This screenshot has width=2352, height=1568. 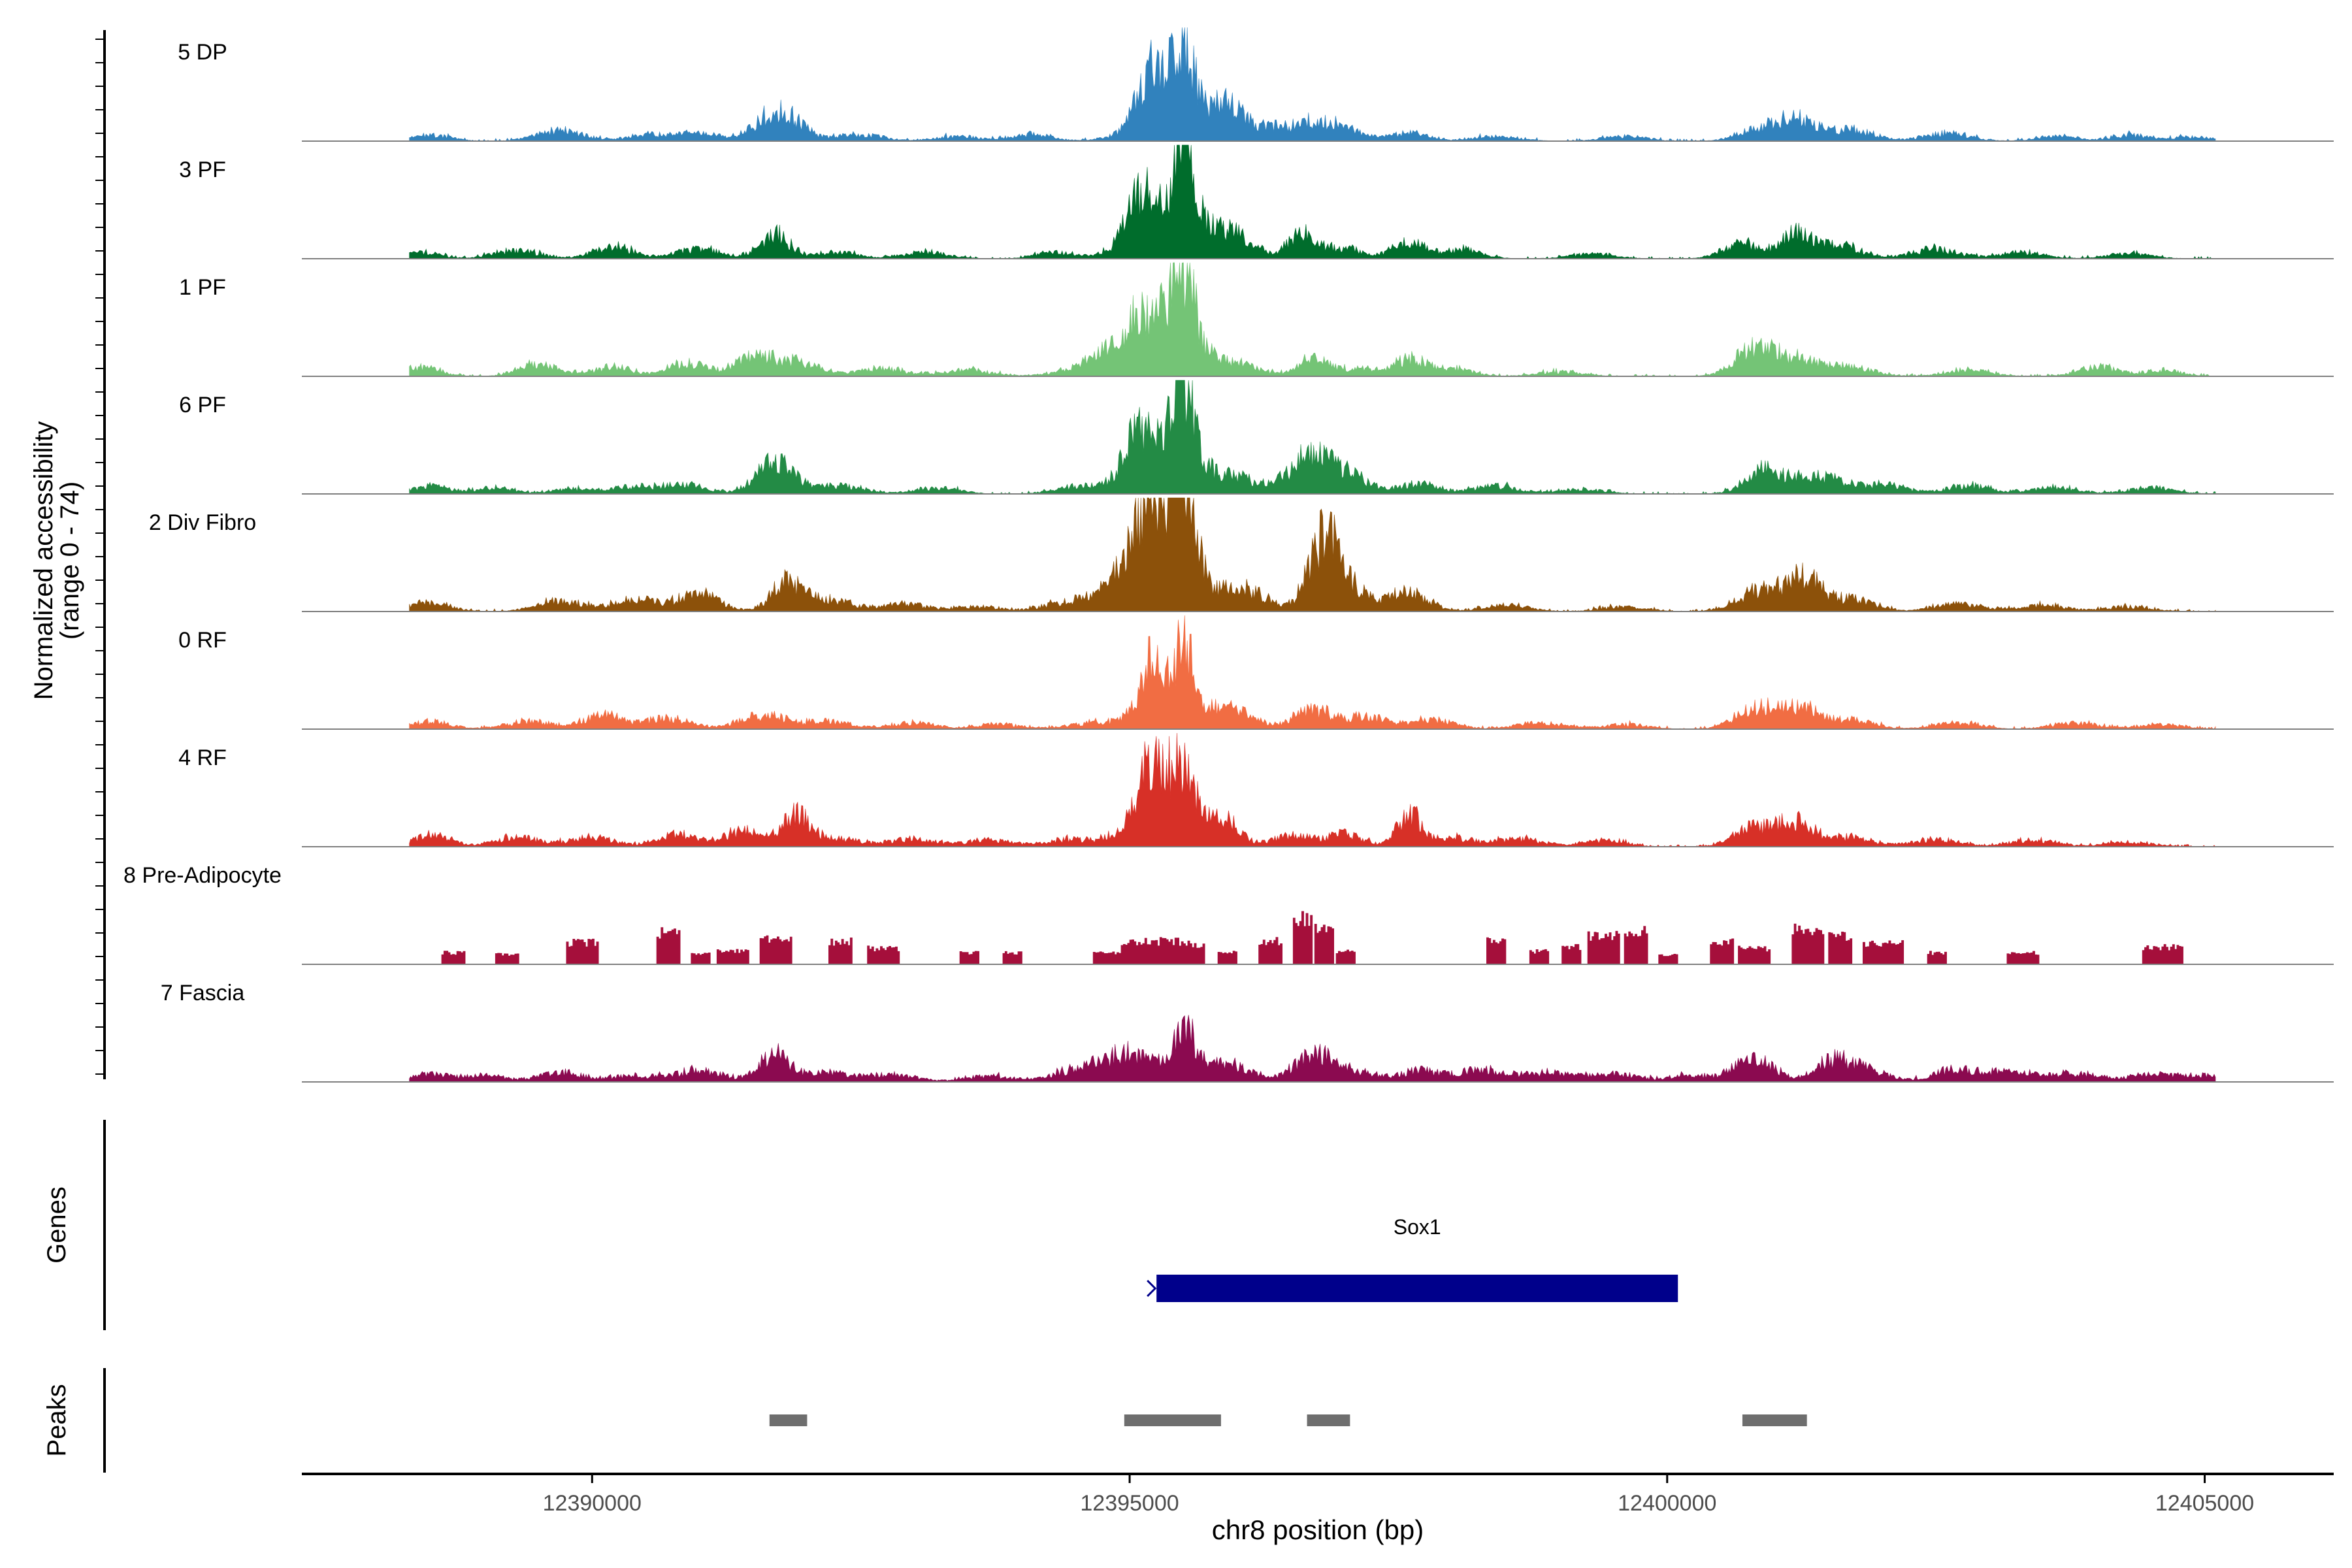 I want to click on track-5-dp: 5 DP, so click(x=1256, y=84).